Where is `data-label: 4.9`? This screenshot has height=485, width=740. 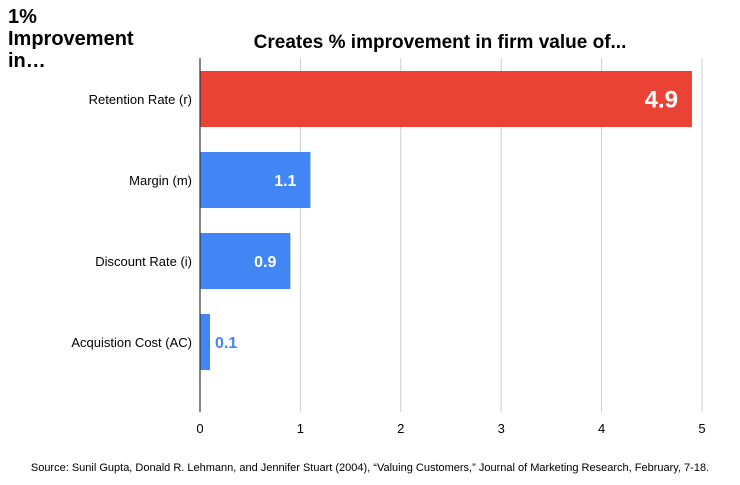 data-label: 4.9 is located at coordinates (661, 100).